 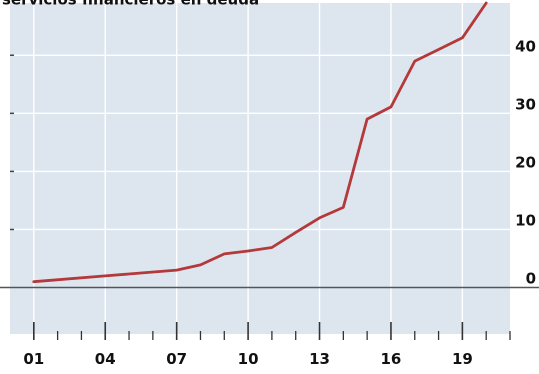 What do you see at coordinates (531, 279) in the screenshot?
I see `y-tick-label-0: 0` at bounding box center [531, 279].